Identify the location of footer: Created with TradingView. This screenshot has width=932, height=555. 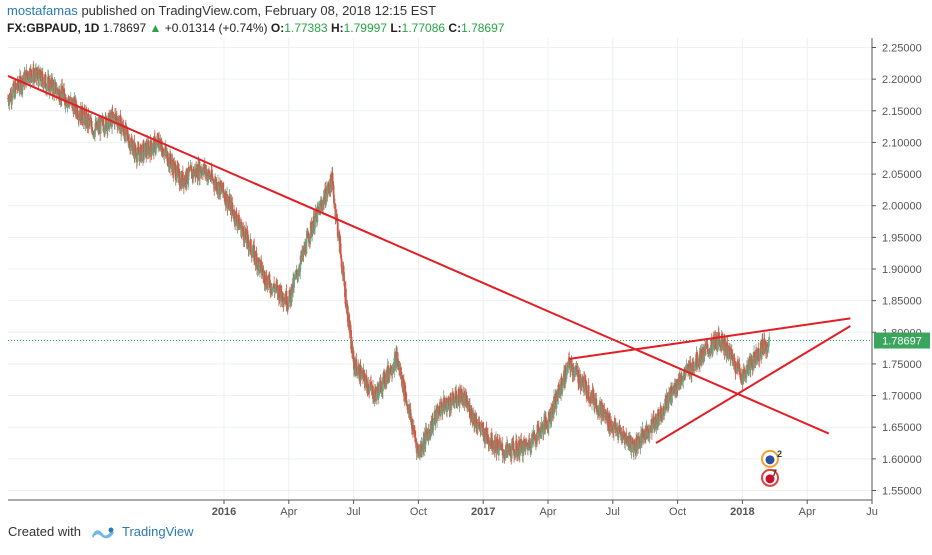
(101, 533).